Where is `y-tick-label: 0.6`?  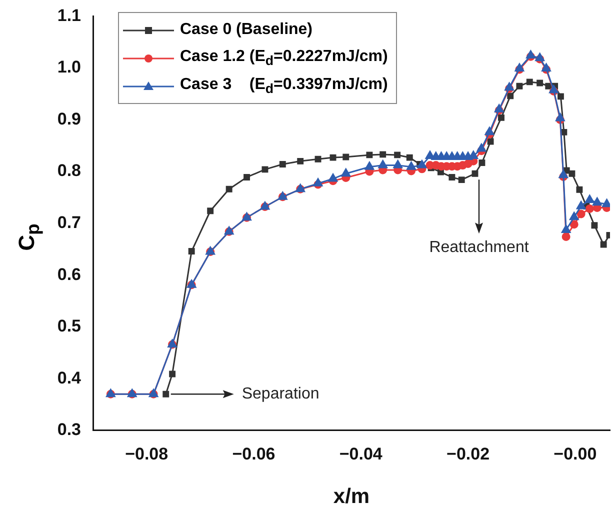 y-tick-label: 0.6 is located at coordinates (69, 274).